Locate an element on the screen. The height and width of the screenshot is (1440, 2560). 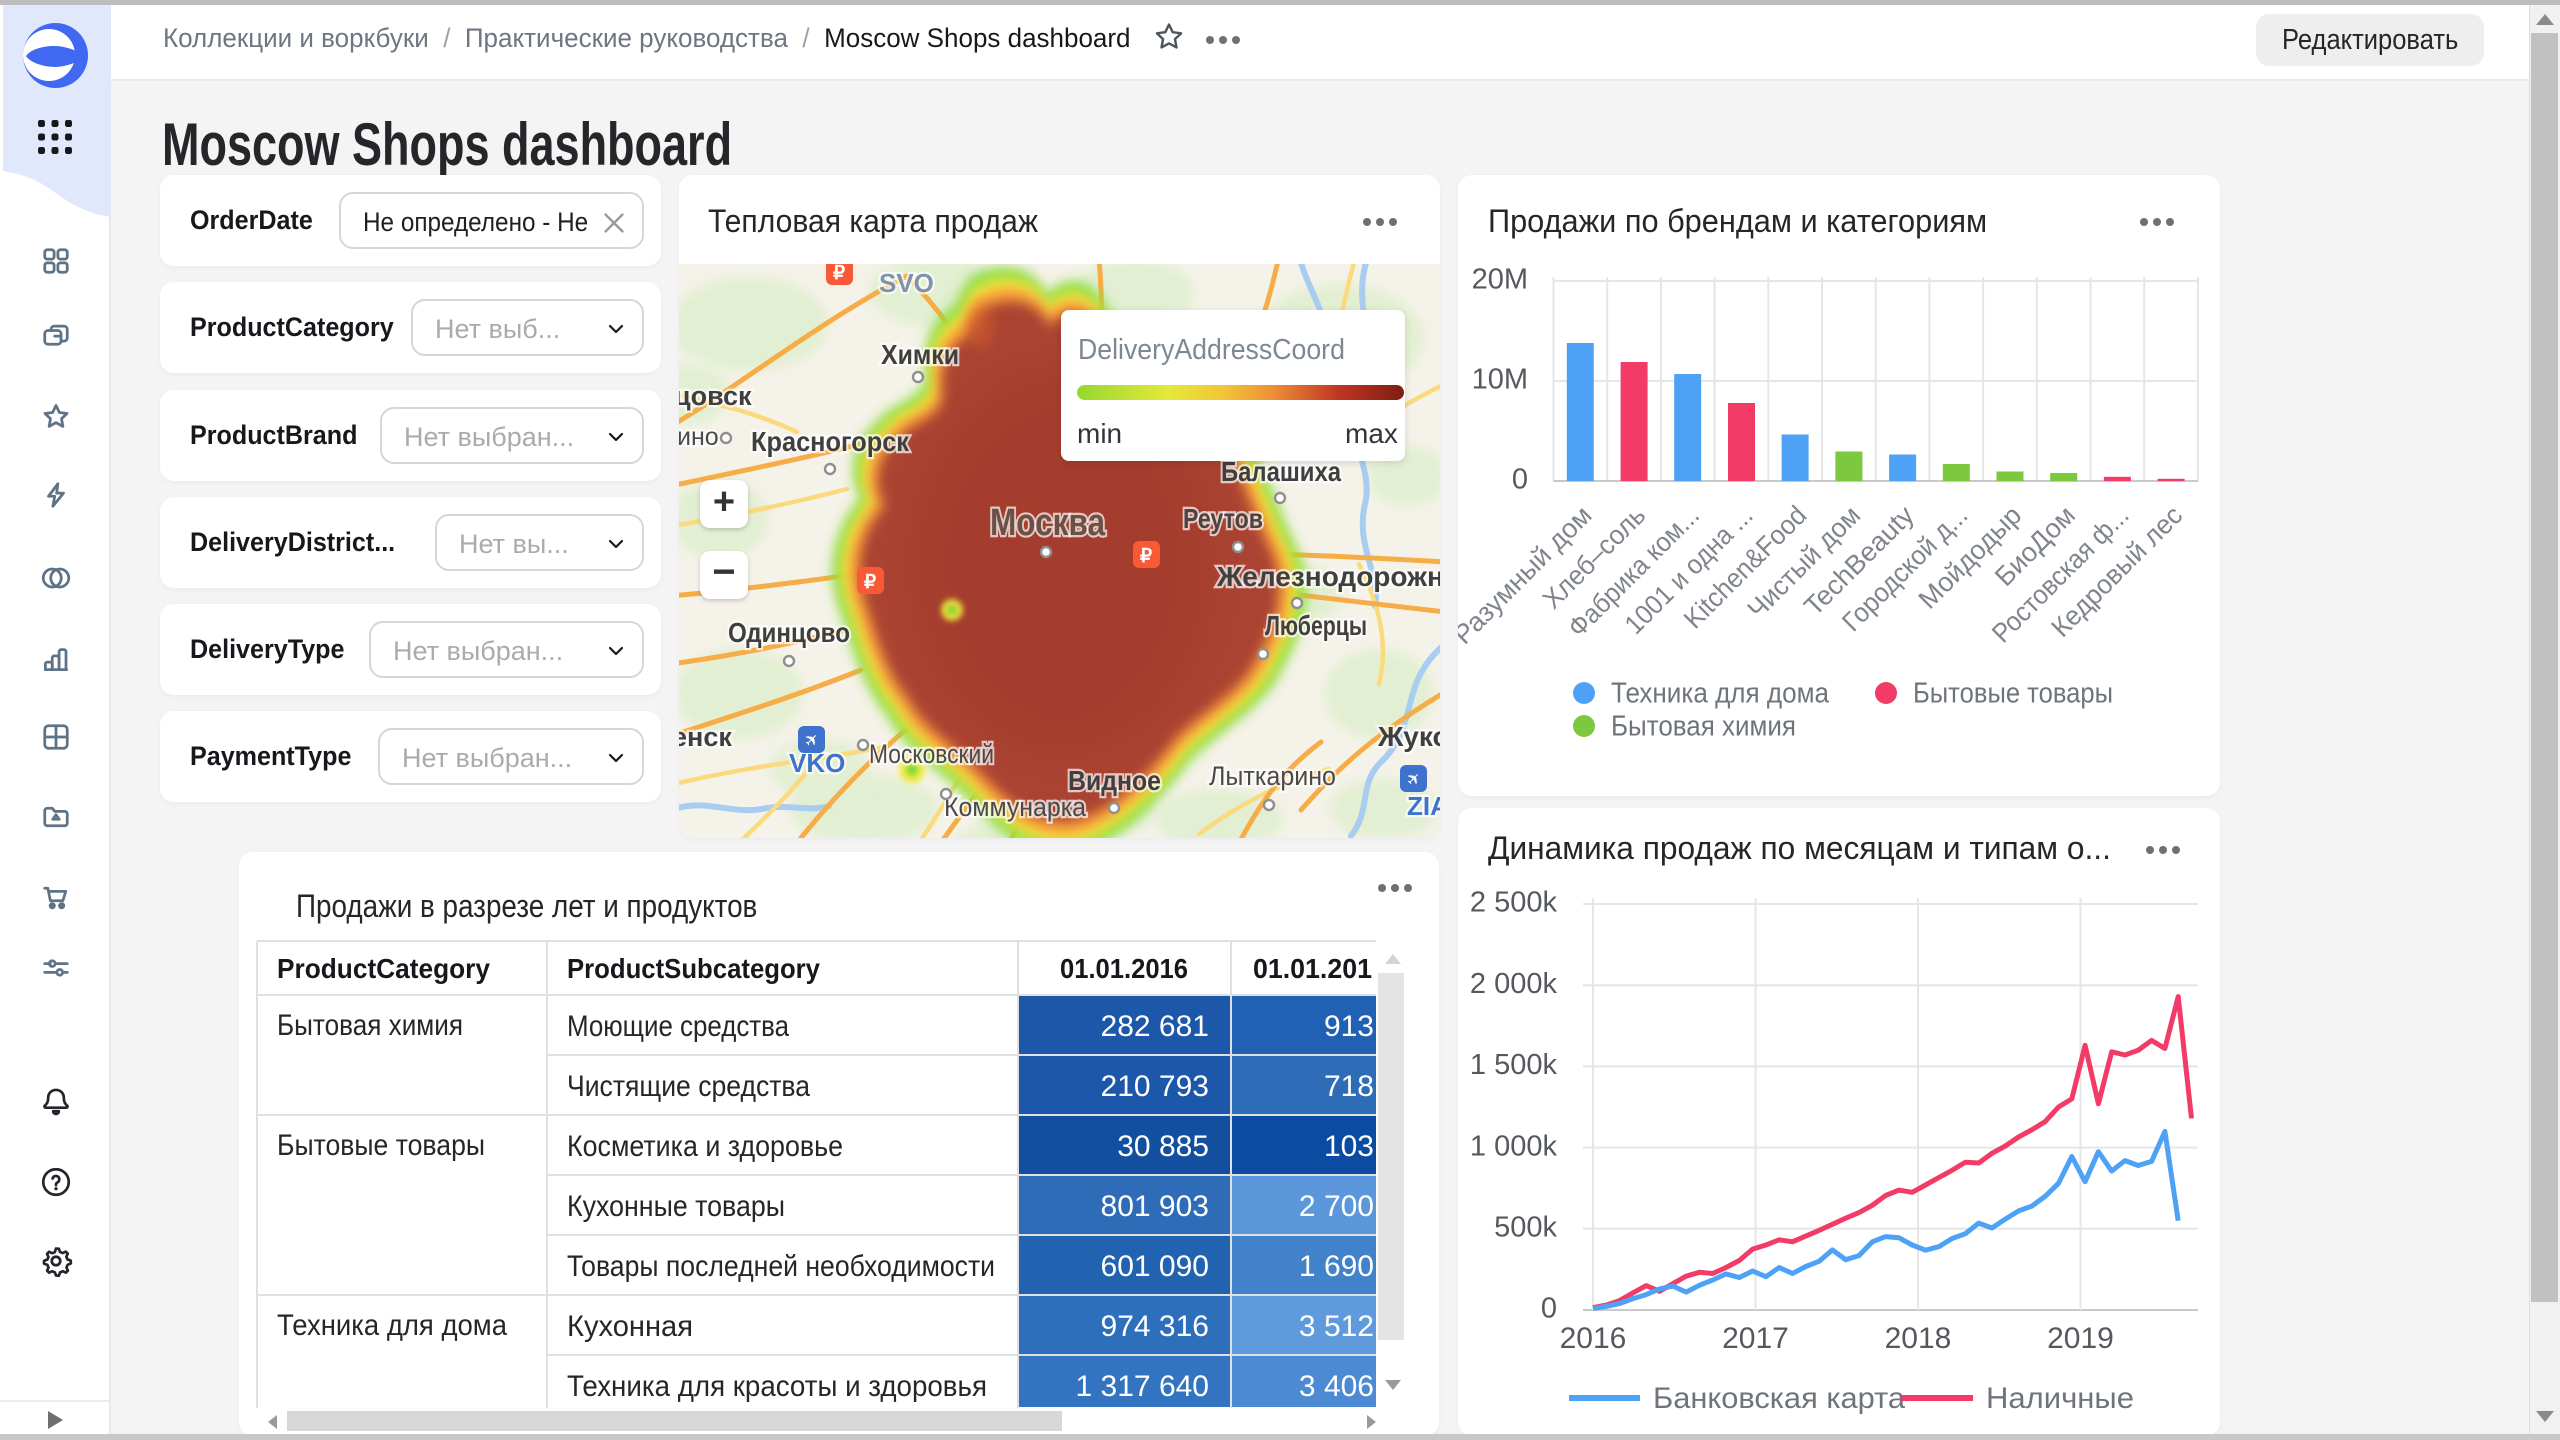
svg-text: ZIA is located at coordinates (1423, 806).